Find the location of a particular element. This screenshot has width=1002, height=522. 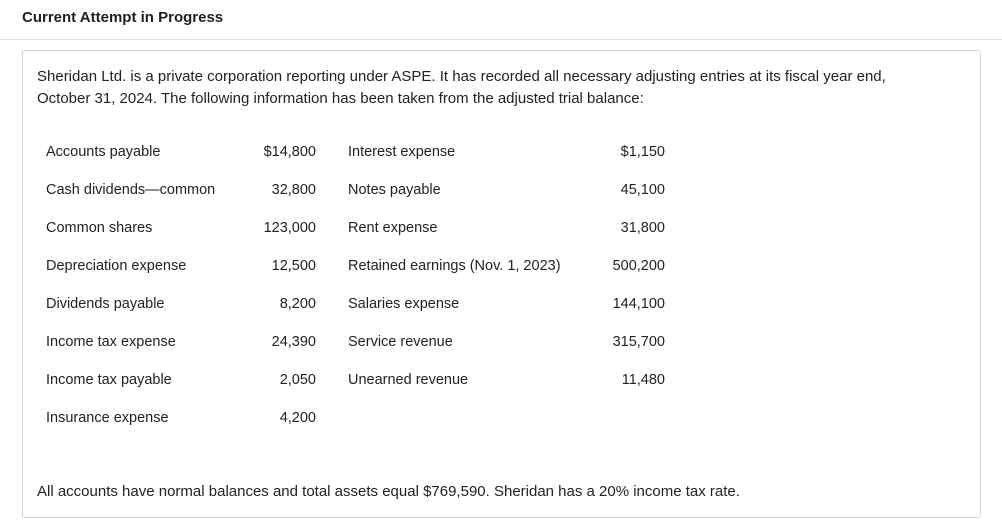

account-amount: 500,200 is located at coordinates (638, 266).